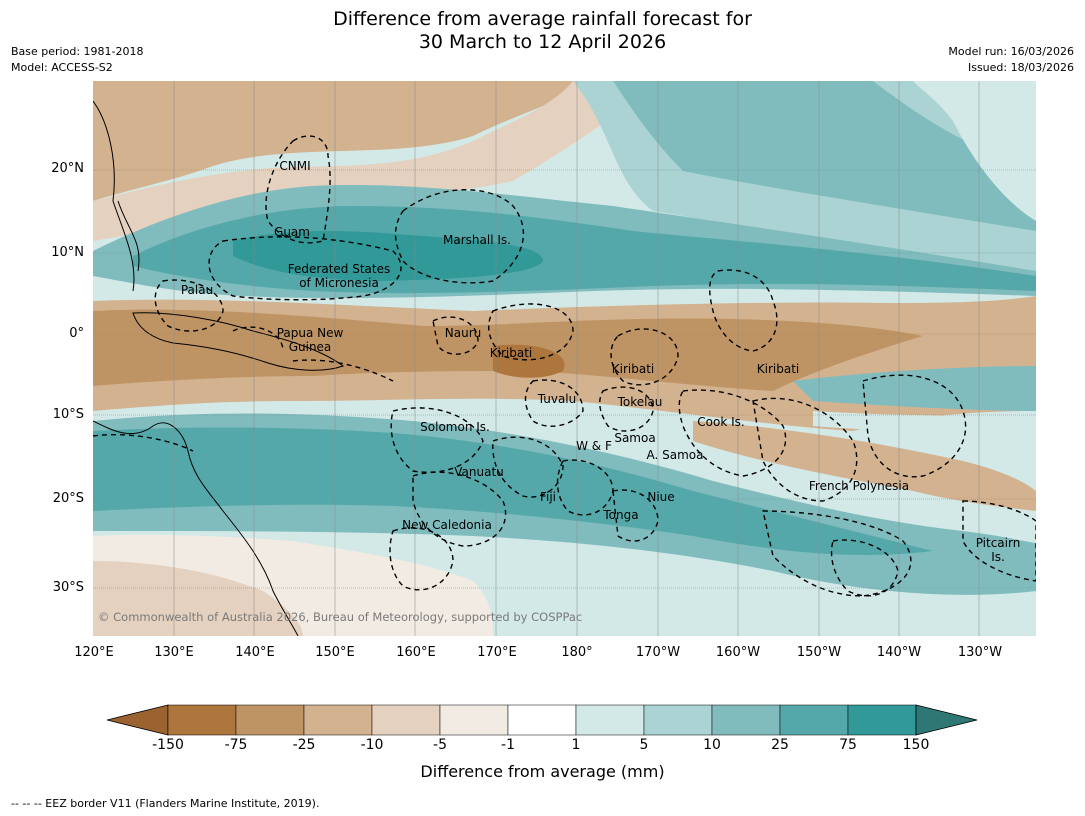 This screenshot has height=816, width=1085. Describe the element at coordinates (548, 497) in the screenshot. I see `region-label-fiji: Fiji` at that location.